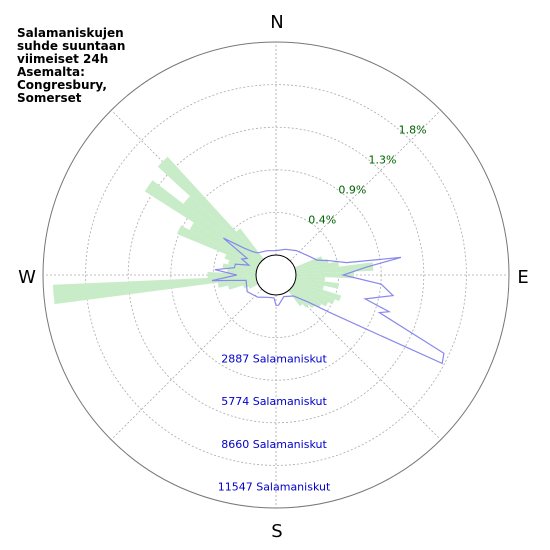  Describe the element at coordinates (522, 277) in the screenshot. I see `compass-east-label: E` at that location.